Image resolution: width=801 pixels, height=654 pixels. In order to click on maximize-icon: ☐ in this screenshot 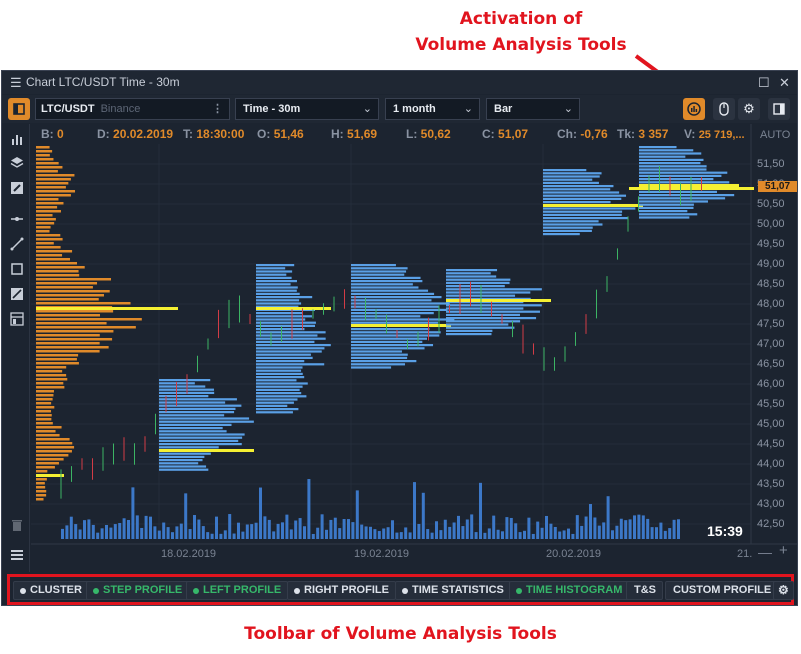, I will do `click(764, 82)`.